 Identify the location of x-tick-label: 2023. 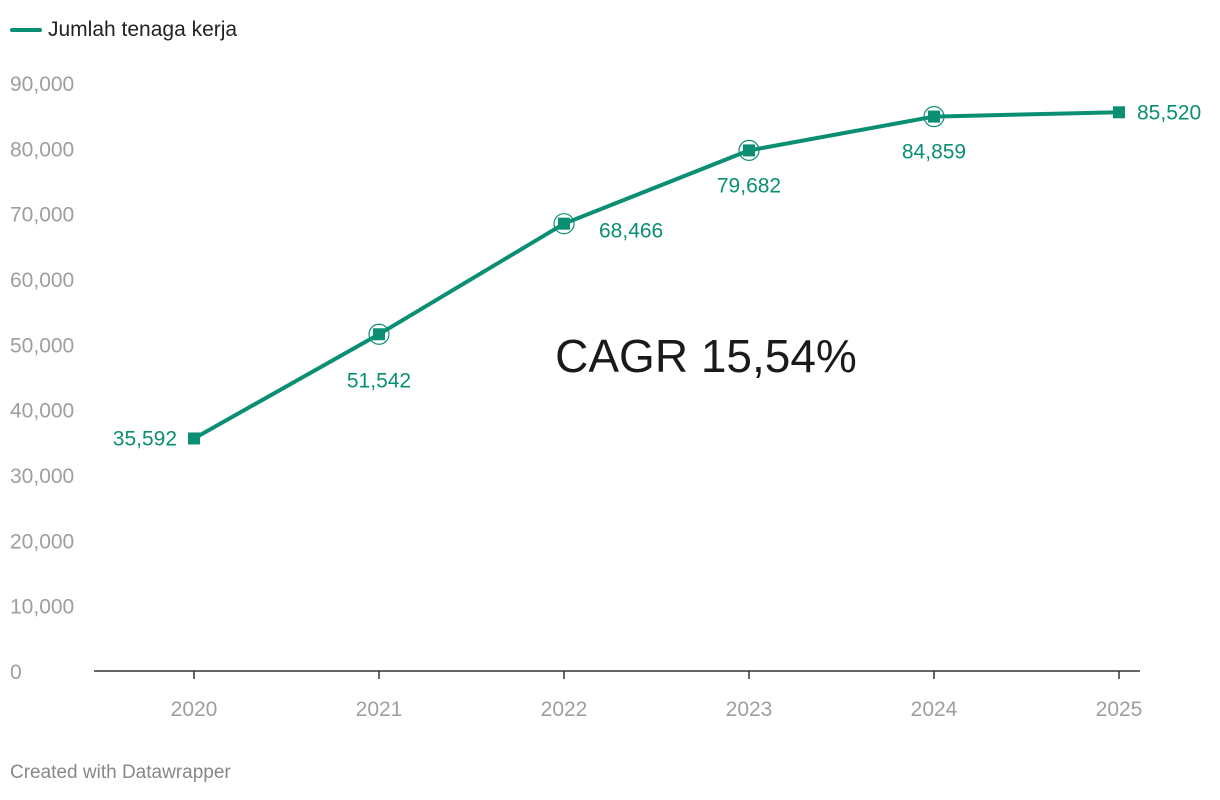
(749, 709).